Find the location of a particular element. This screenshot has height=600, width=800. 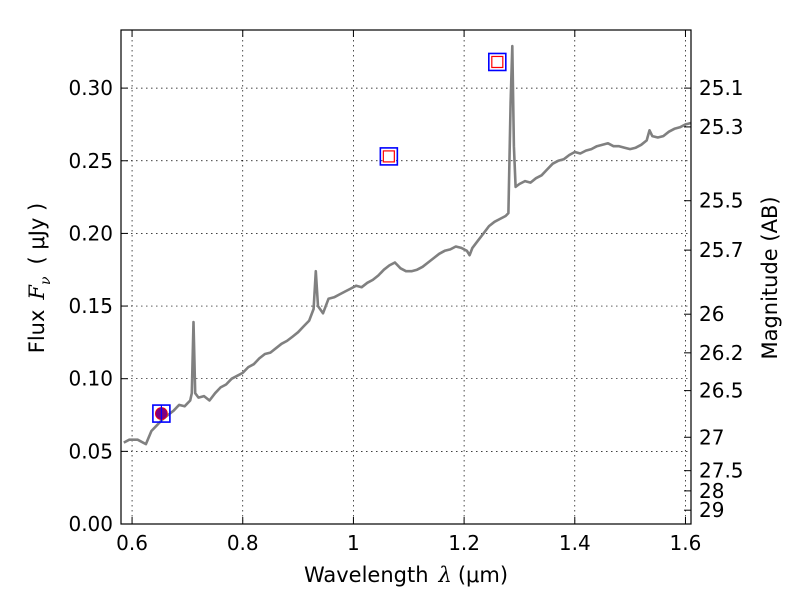

y-tick-label: 0.20 is located at coordinates (90, 233).